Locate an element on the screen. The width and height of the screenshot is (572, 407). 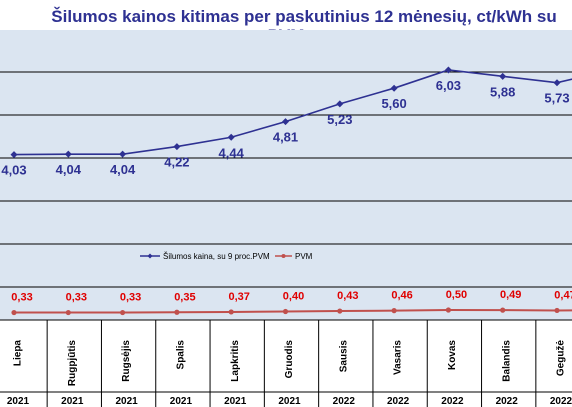
x-tick-label: Gruodis is located at coordinates (289, 359).